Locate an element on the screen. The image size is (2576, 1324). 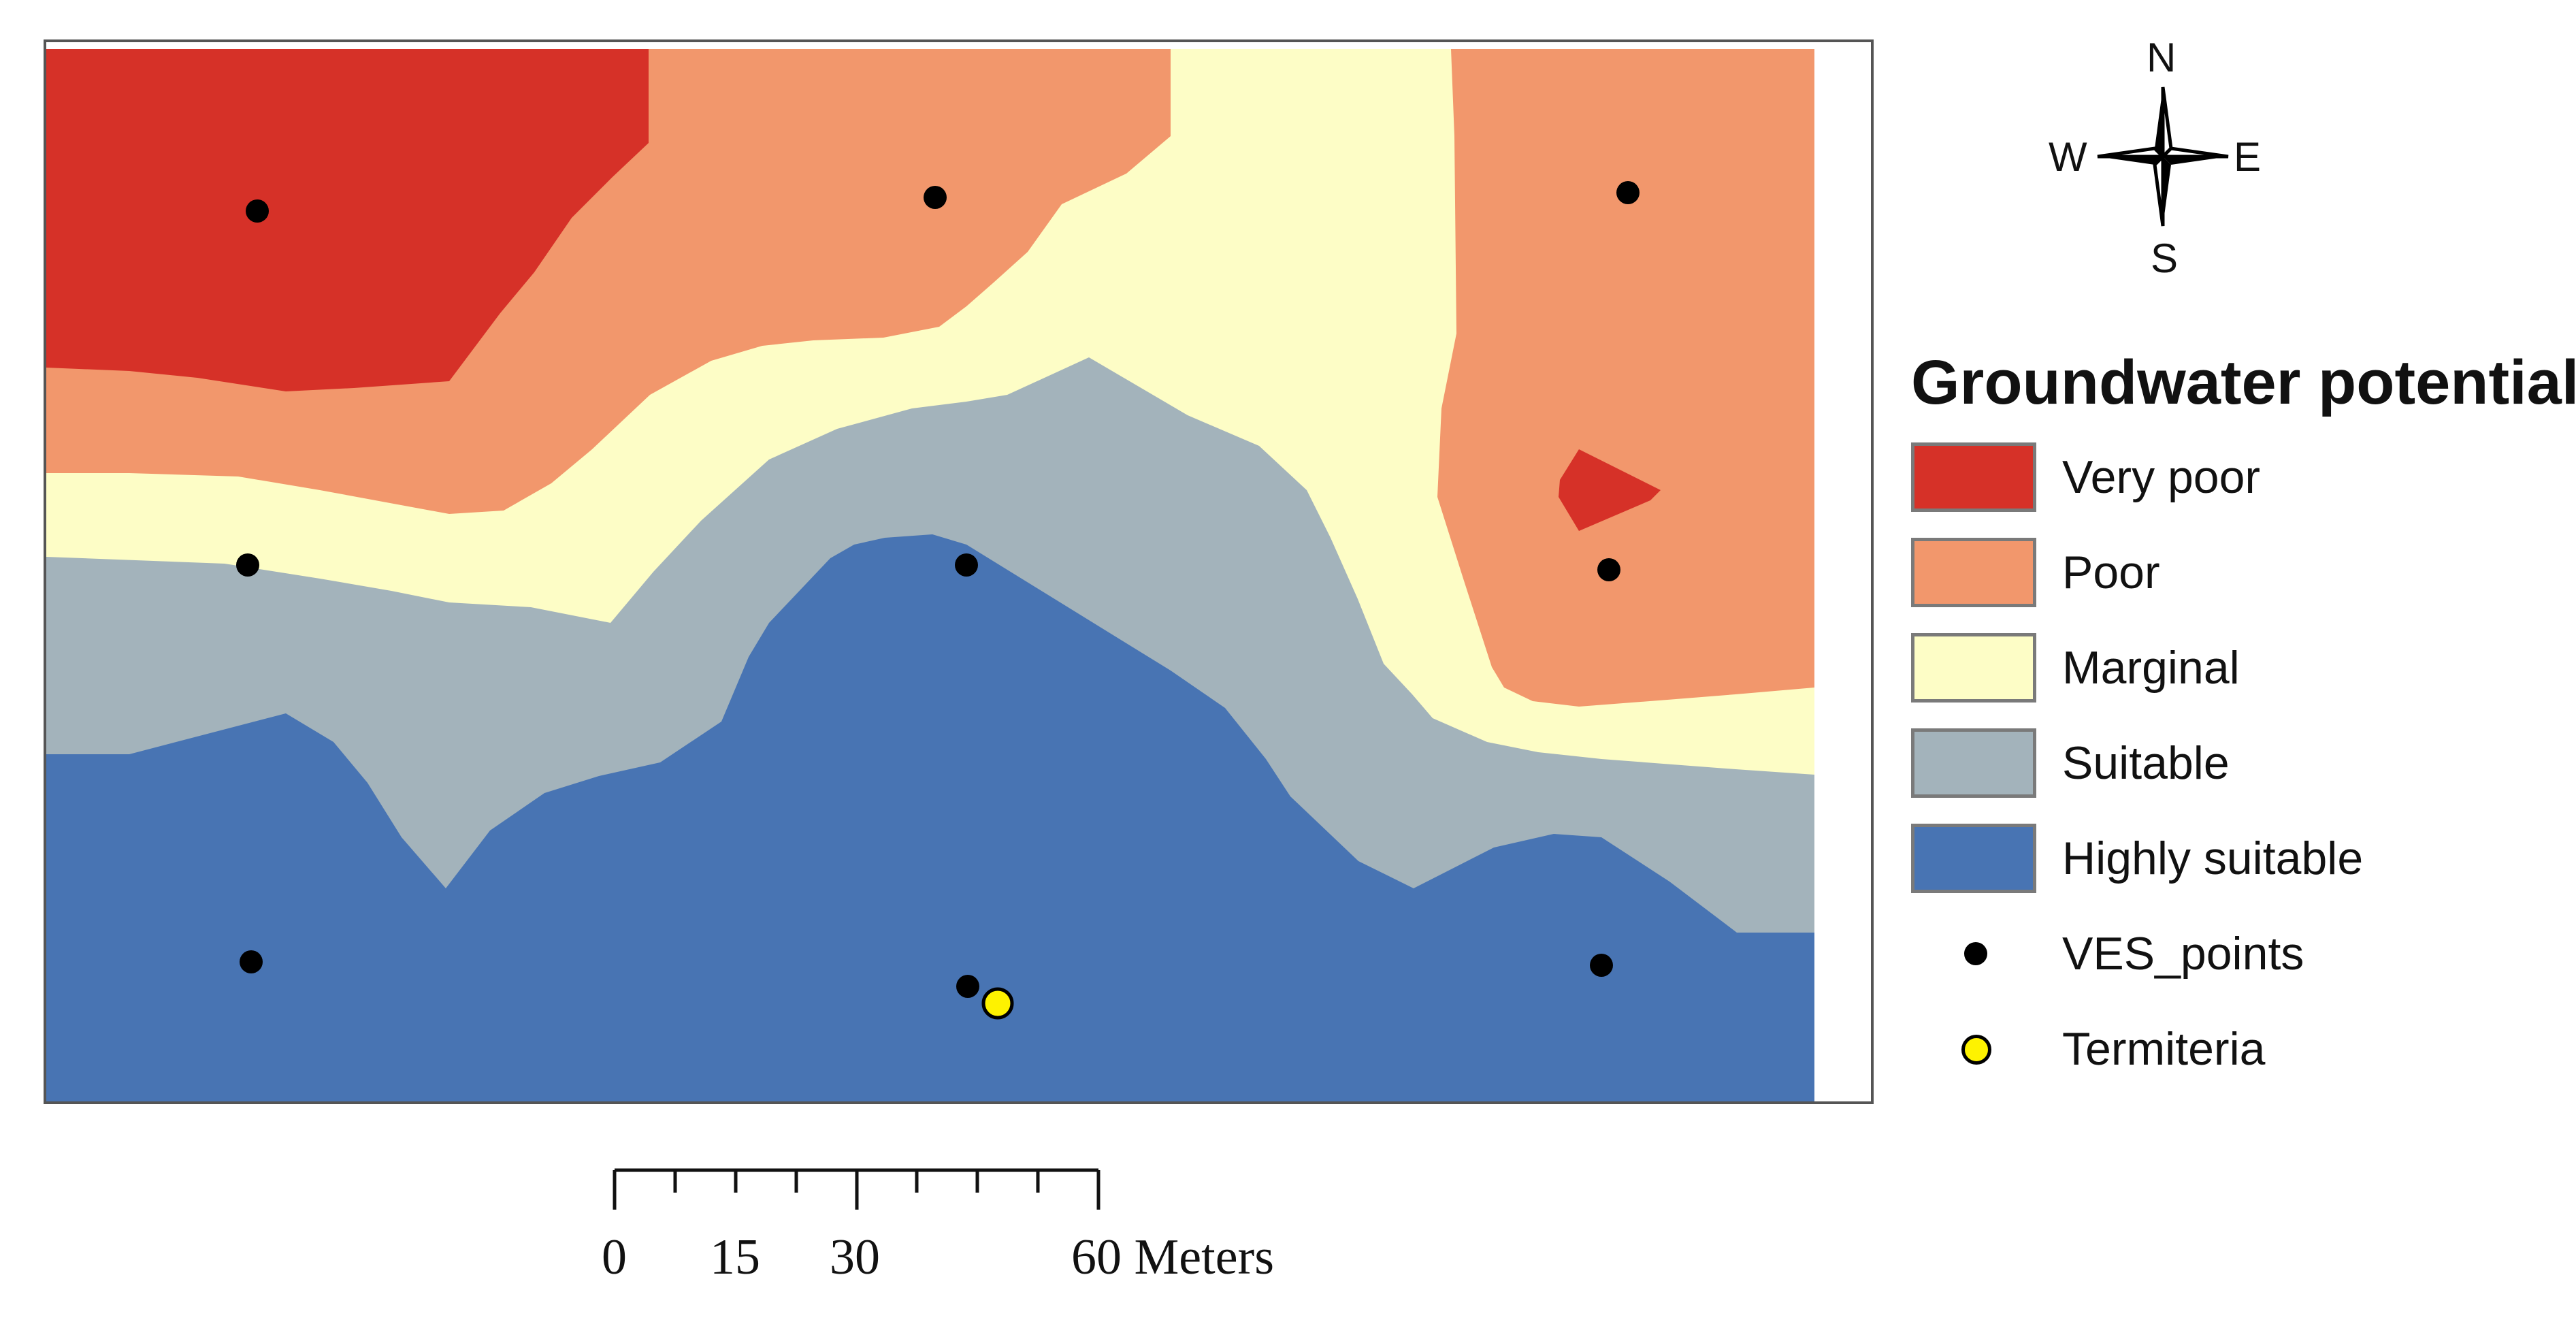
legend-item-very-poor: Very poor is located at coordinates (2237, 480).